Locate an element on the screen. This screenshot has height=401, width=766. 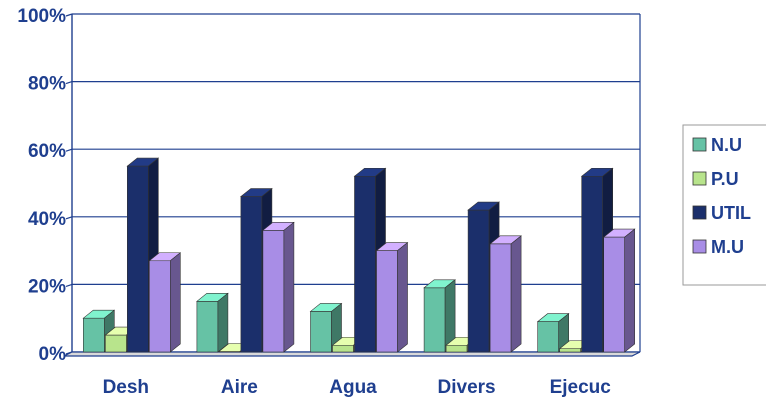
bar-m-u-ejecuc is located at coordinates (619, 290).